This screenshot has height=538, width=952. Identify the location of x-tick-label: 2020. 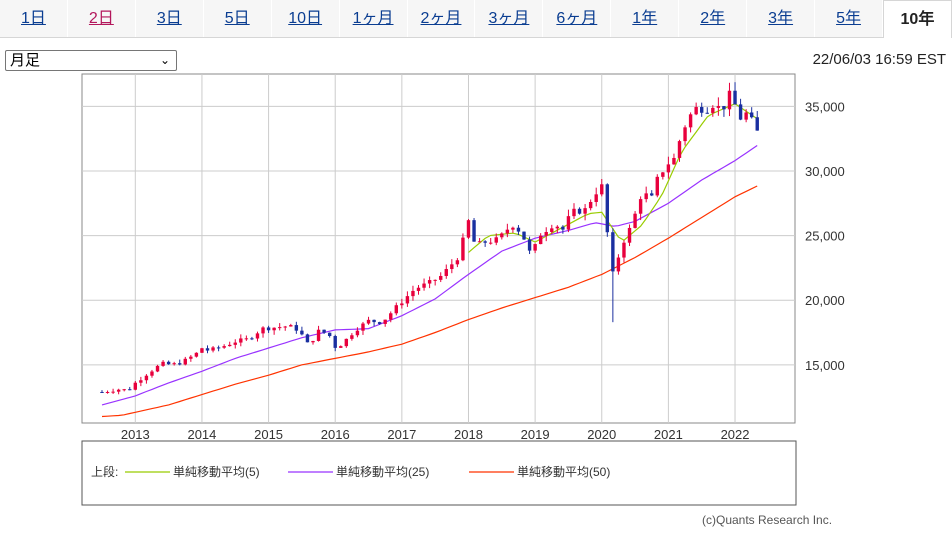
(601, 434).